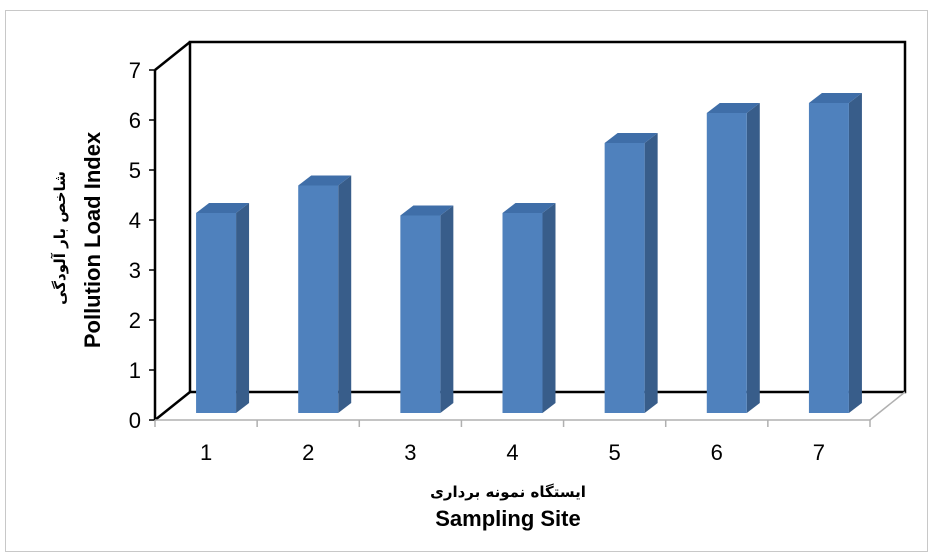 This screenshot has width=935, height=558. Describe the element at coordinates (142, 245) in the screenshot. I see `y-tick-labels: 0 1 2 3 4 5 6 7` at that location.